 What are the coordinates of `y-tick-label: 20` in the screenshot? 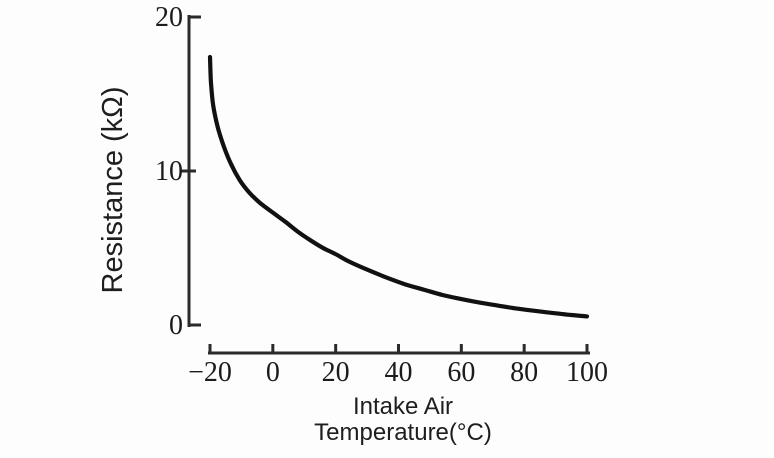 It's located at (169, 17).